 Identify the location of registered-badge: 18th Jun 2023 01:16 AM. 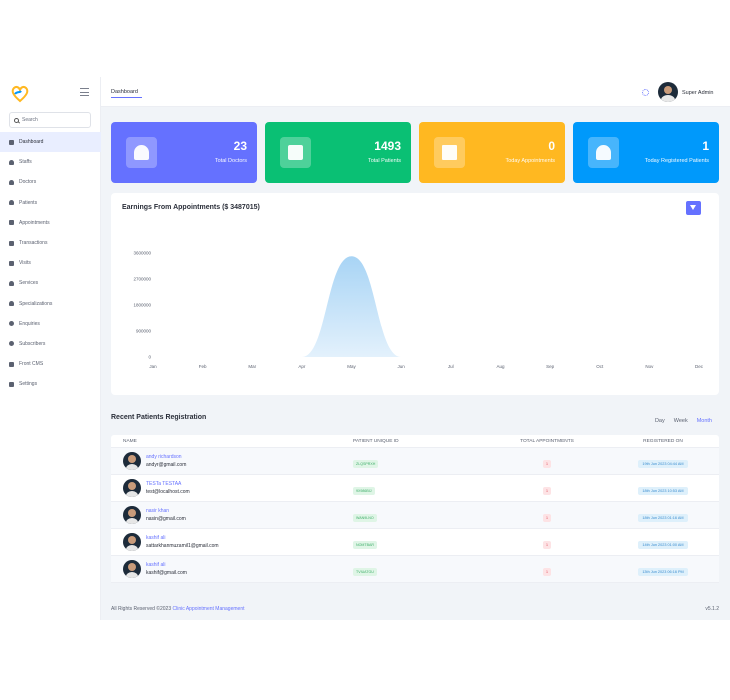
(663, 518).